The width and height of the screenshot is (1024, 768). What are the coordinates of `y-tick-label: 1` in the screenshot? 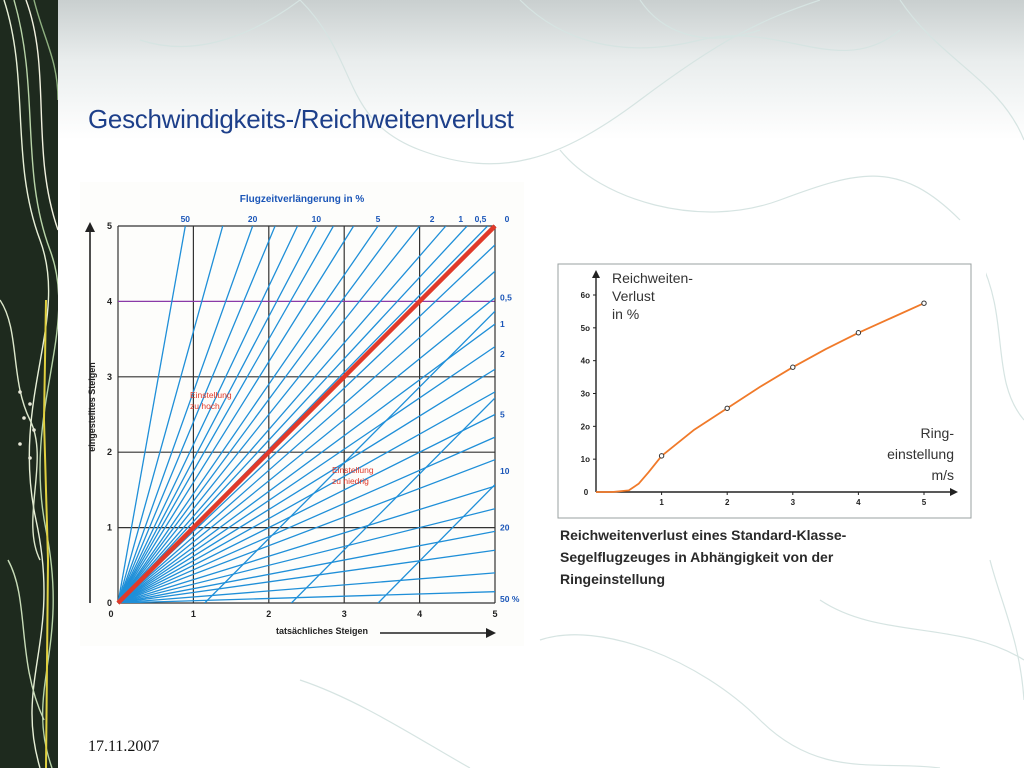 It's located at (109, 528).